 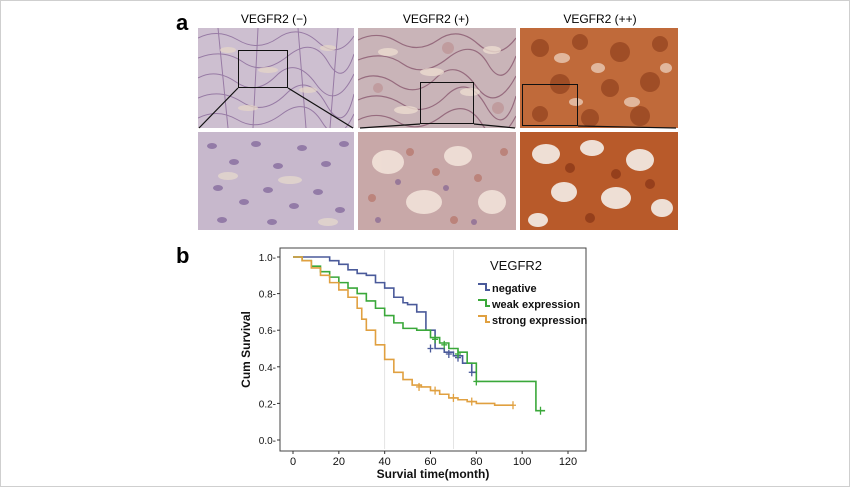 What do you see at coordinates (183, 255) in the screenshot?
I see `panel-b-label: b` at bounding box center [183, 255].